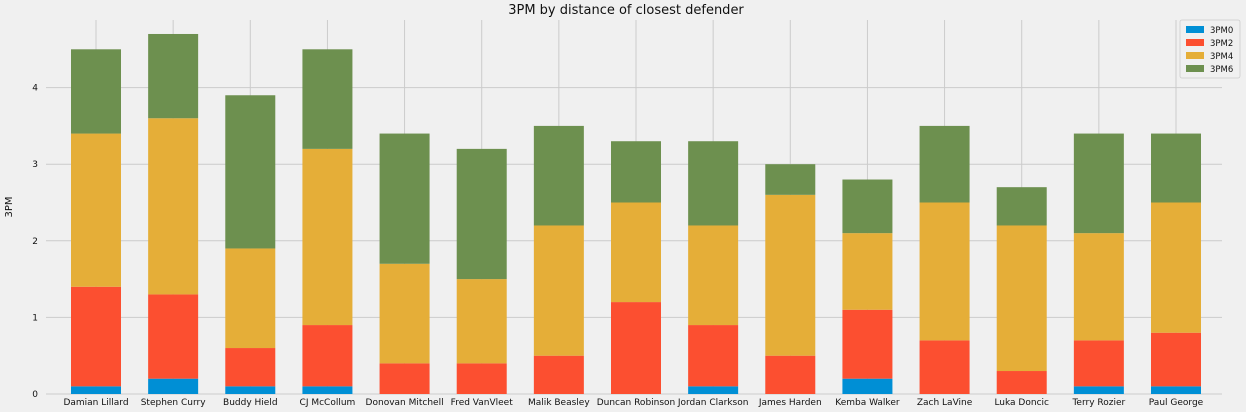  I want to click on x-tick-label: Zach LaVine, so click(945, 403).